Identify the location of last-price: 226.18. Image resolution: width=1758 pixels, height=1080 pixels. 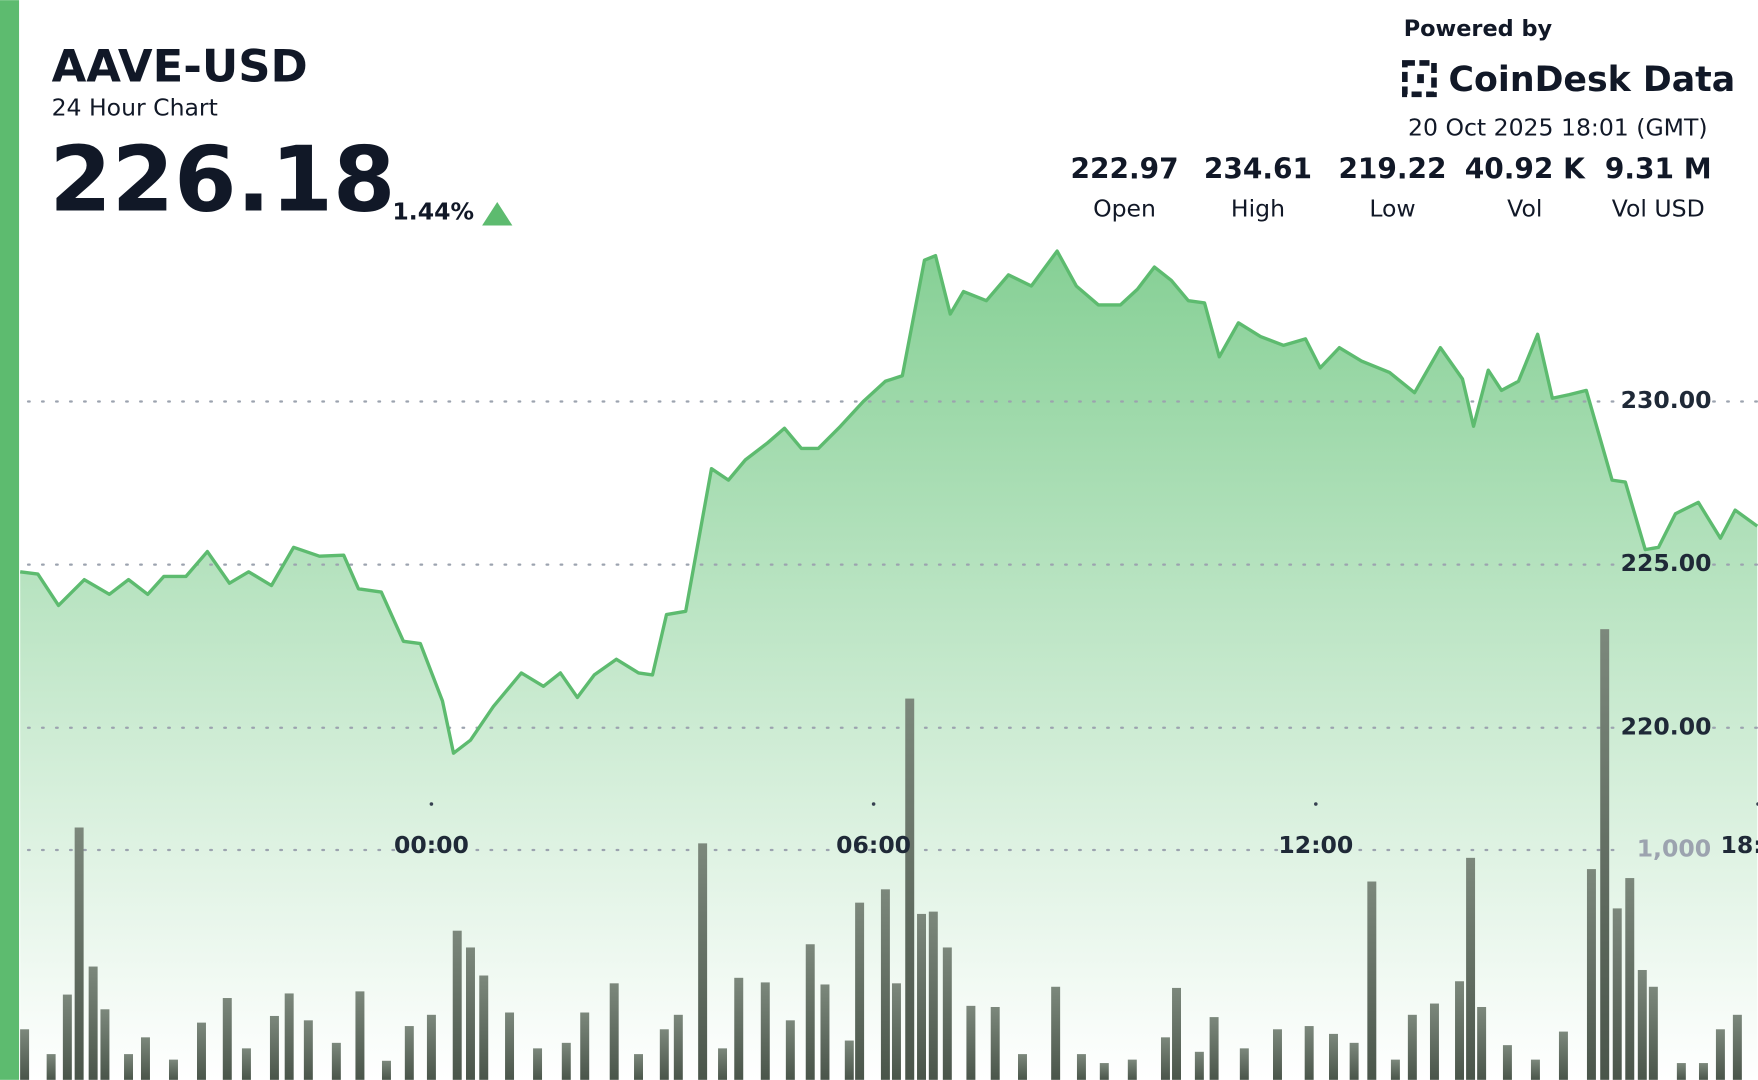
(222, 181).